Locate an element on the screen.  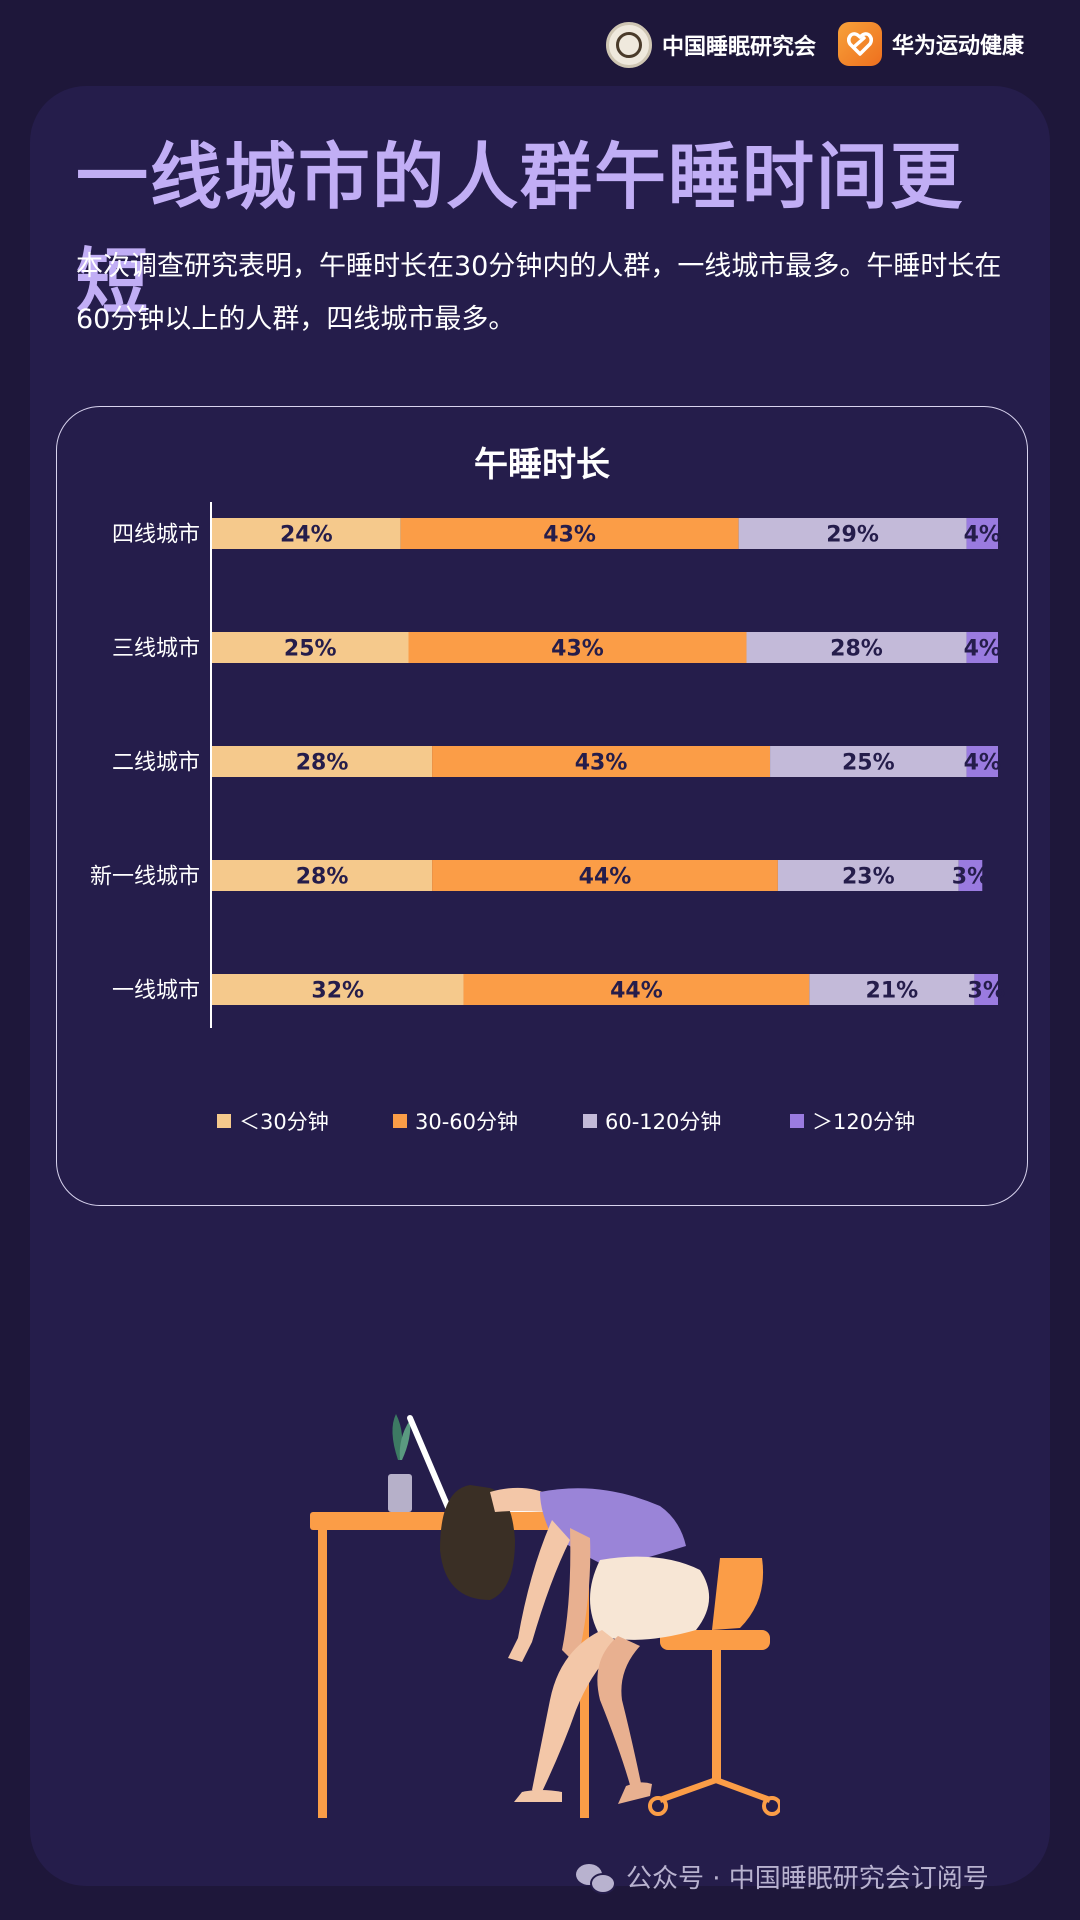
org-huawei: 华为运动健康 is located at coordinates (931, 44).